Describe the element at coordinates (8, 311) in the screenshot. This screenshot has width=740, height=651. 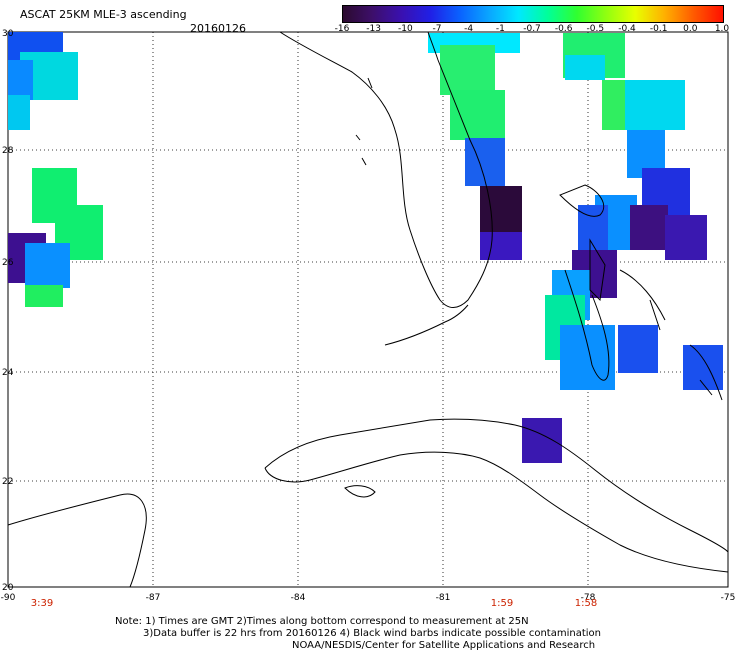
I see `lat-axis: 30 28 26 24 22 20` at that location.